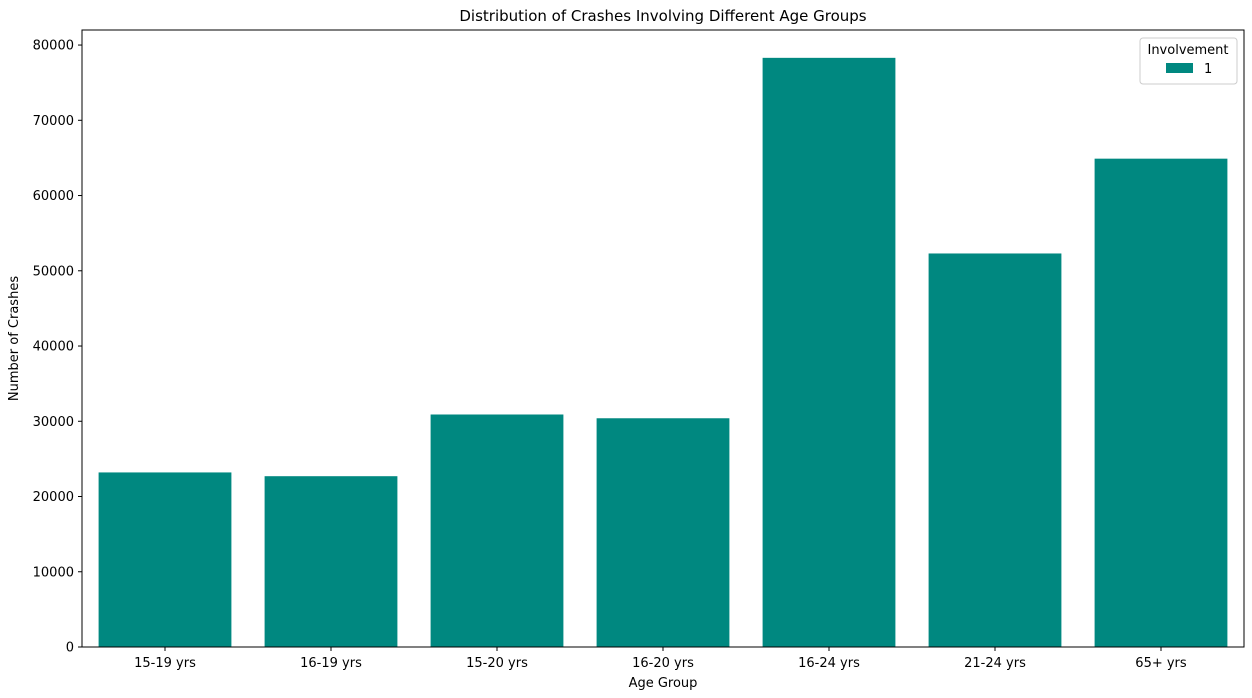 The height and width of the screenshot is (698, 1252). What do you see at coordinates (497, 530) in the screenshot?
I see `bar-15-20-yrs` at bounding box center [497, 530].